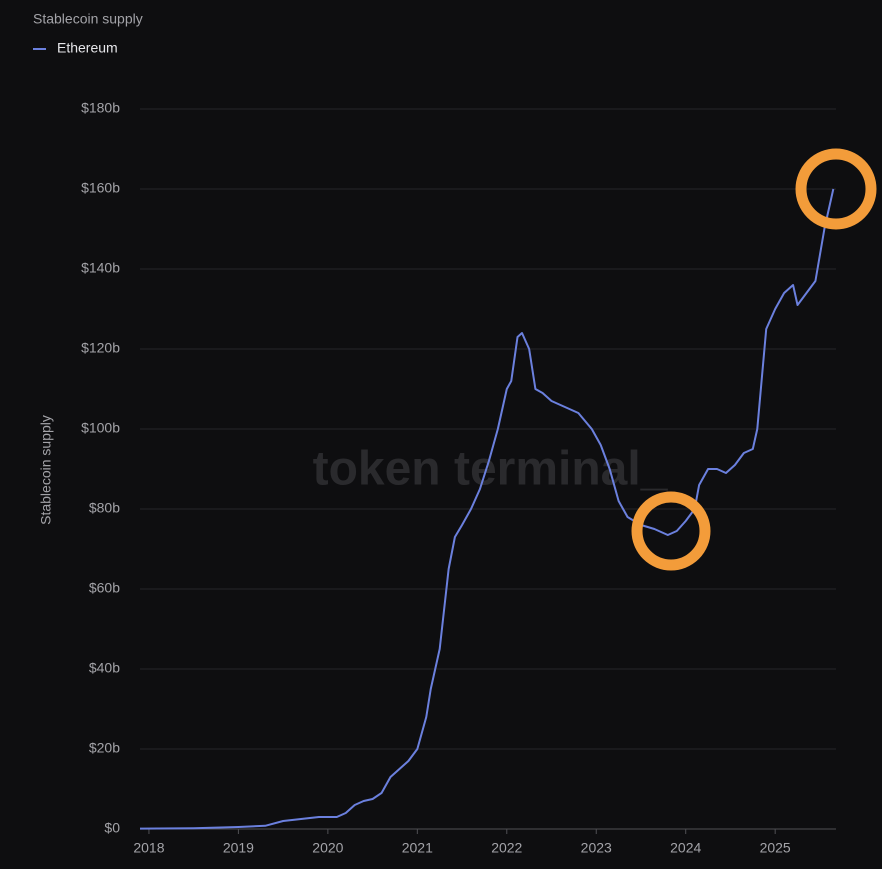 Image resolution: width=882 pixels, height=869 pixels. Describe the element at coordinates (417, 848) in the screenshot. I see `x-tick-label: 2021` at that location.